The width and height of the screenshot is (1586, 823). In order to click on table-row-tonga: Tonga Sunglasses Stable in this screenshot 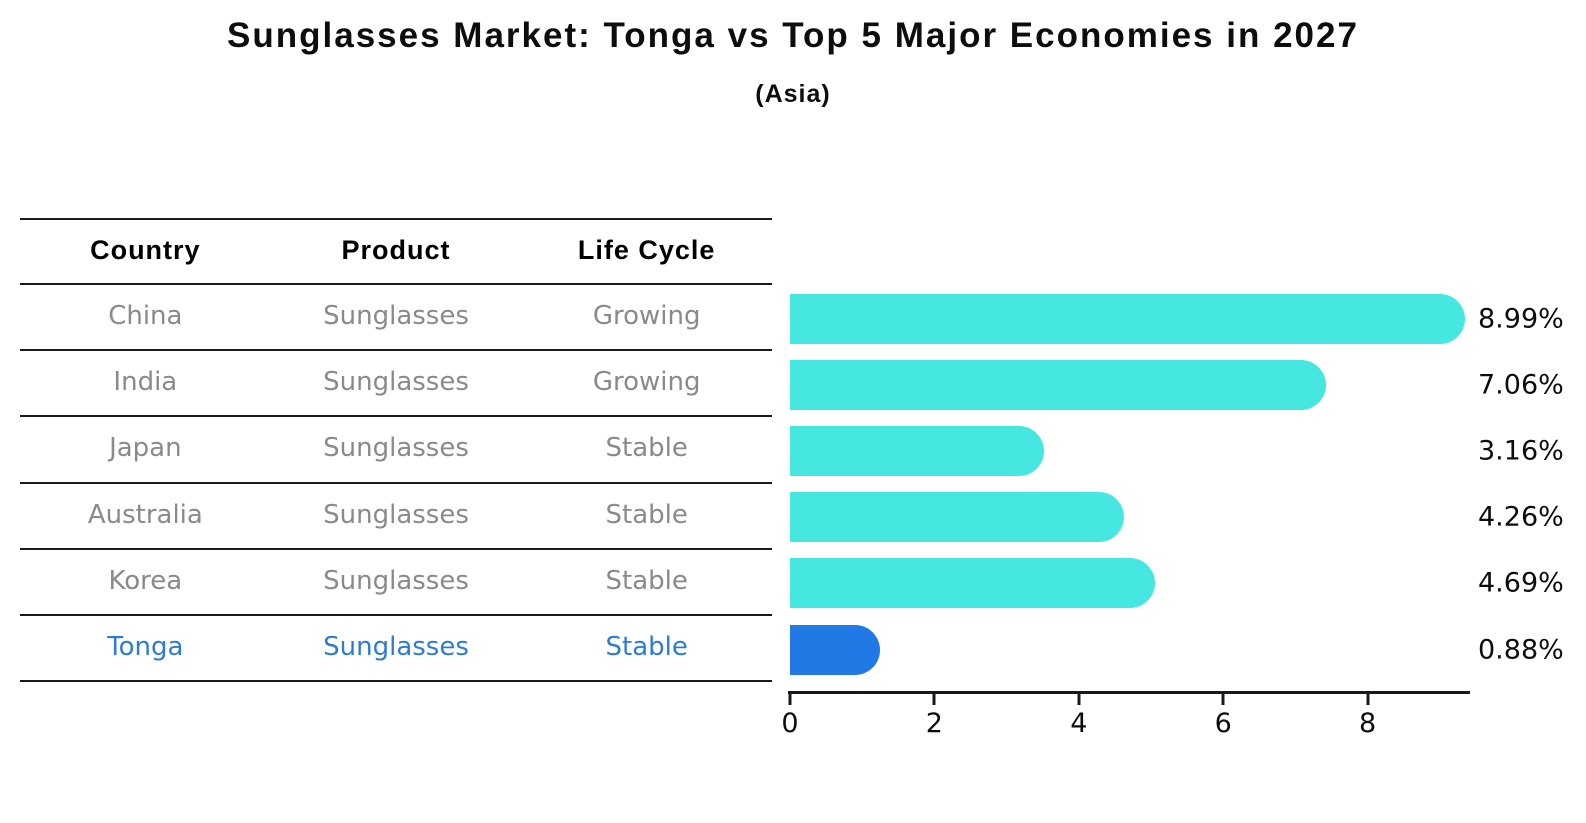, I will do `click(396, 647)`.